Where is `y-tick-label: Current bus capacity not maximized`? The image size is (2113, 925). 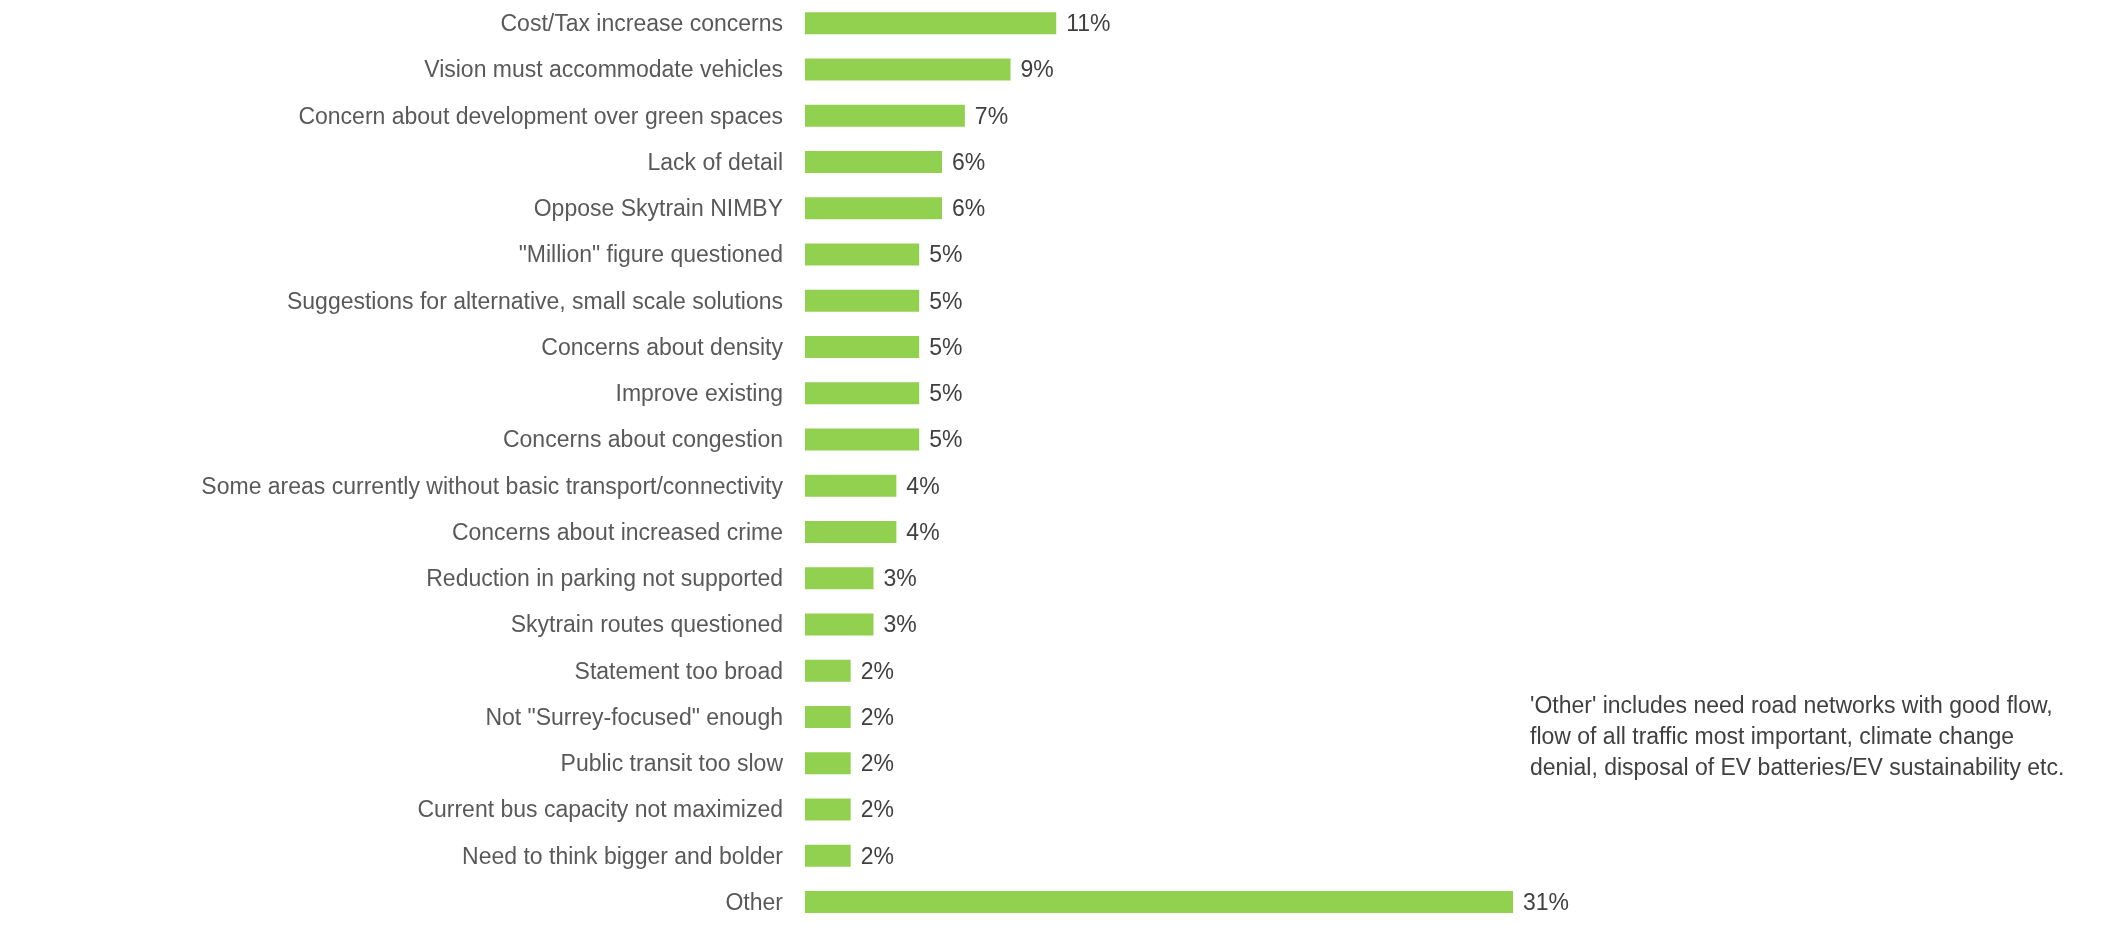
y-tick-label: Current bus capacity not maximized is located at coordinates (600, 809).